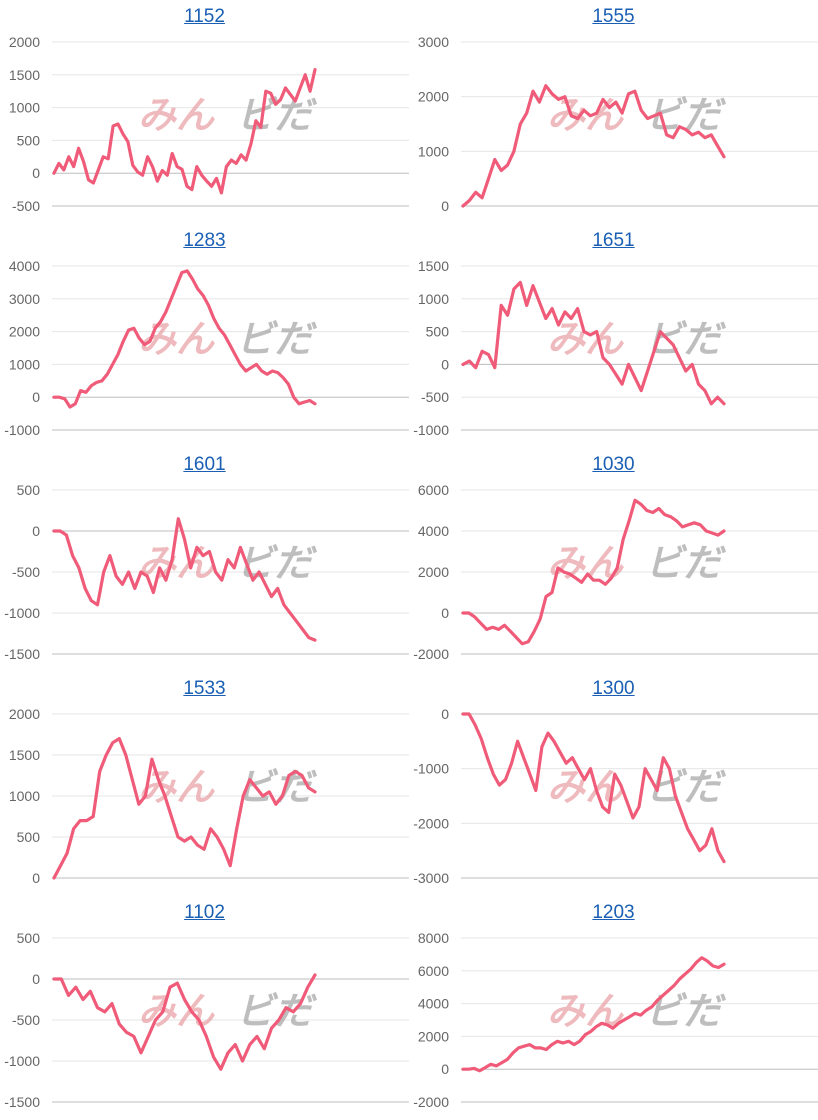 Image resolution: width=818 pixels, height=1120 pixels. I want to click on chart-panel-1651: -1000 -500 0 500 1000 1500 みん ビだ 1651, so click(613, 336).